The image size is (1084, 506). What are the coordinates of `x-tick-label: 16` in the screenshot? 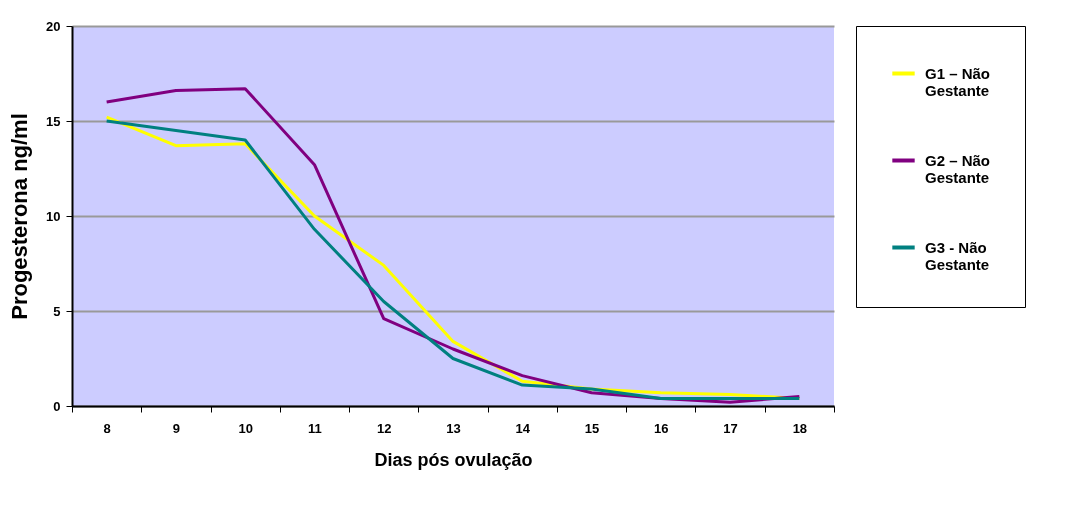 It's located at (661, 428).